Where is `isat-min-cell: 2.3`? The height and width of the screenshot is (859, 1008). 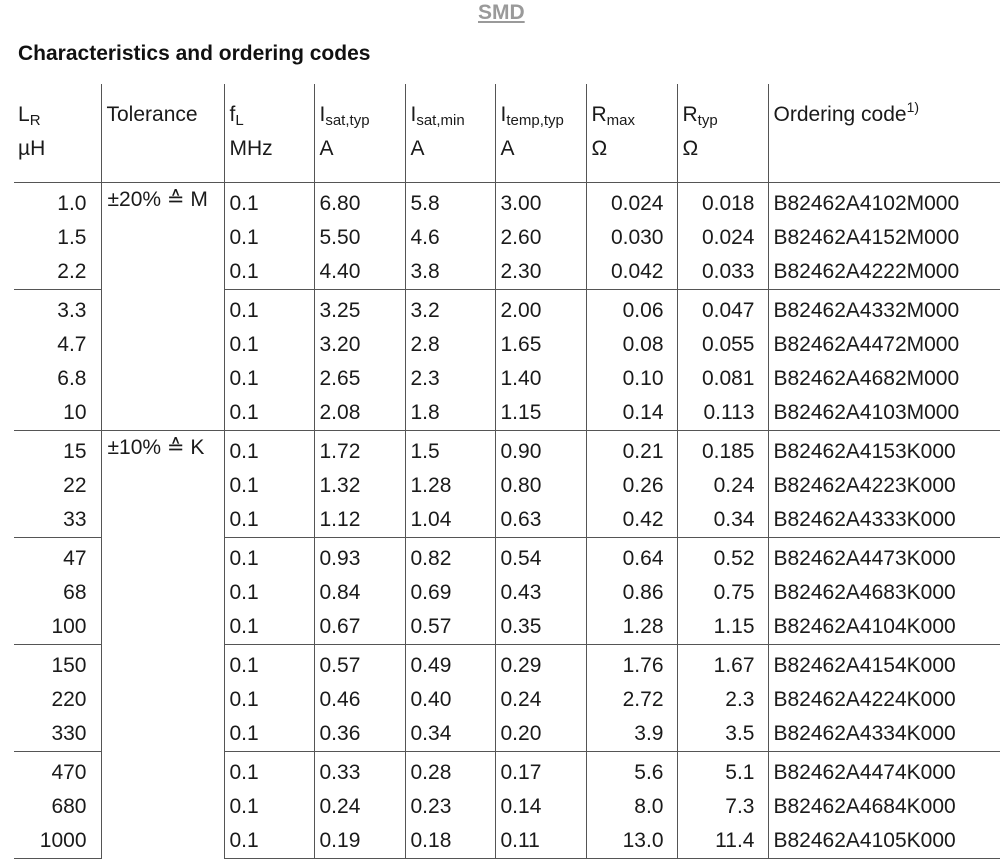 isat-min-cell: 2.3 is located at coordinates (449, 379).